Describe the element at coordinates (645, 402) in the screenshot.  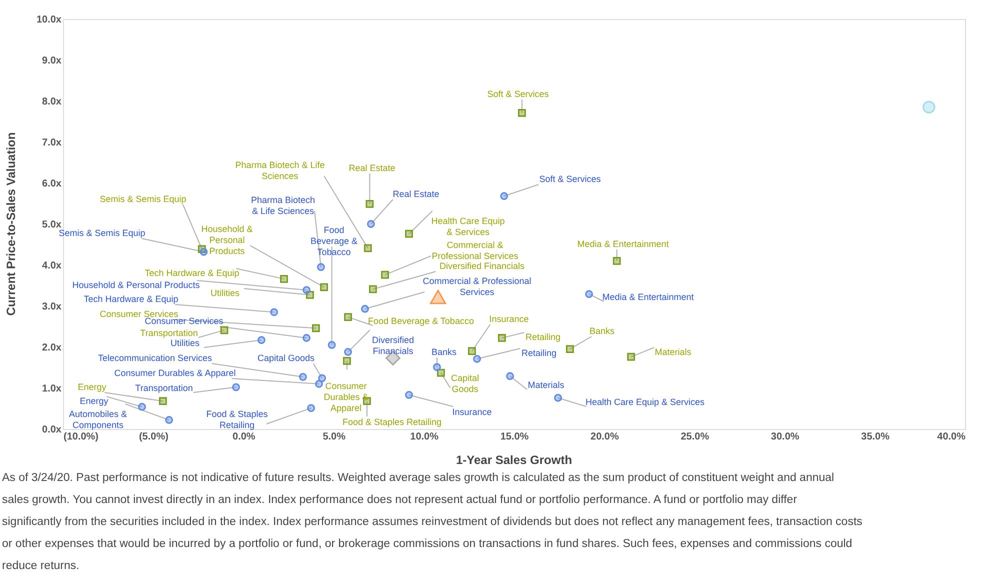
I see `annotation: Health Care Equip & Services` at that location.